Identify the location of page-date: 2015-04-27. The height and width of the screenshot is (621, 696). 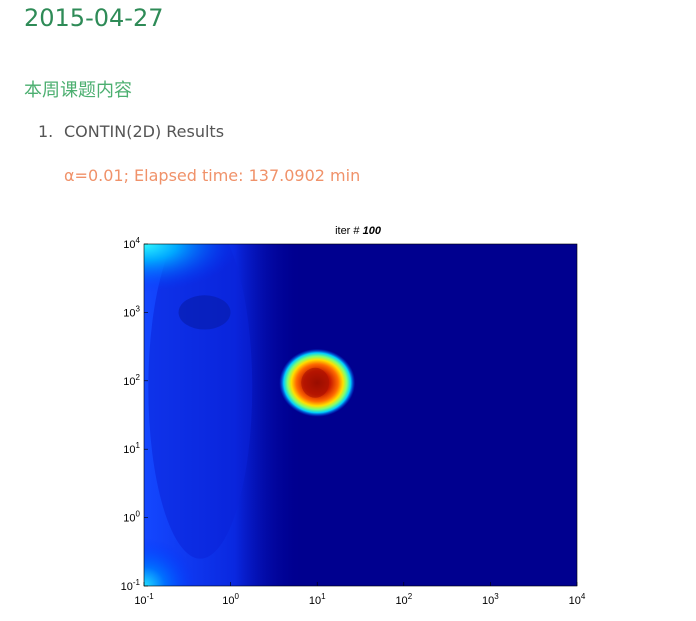
(94, 18).